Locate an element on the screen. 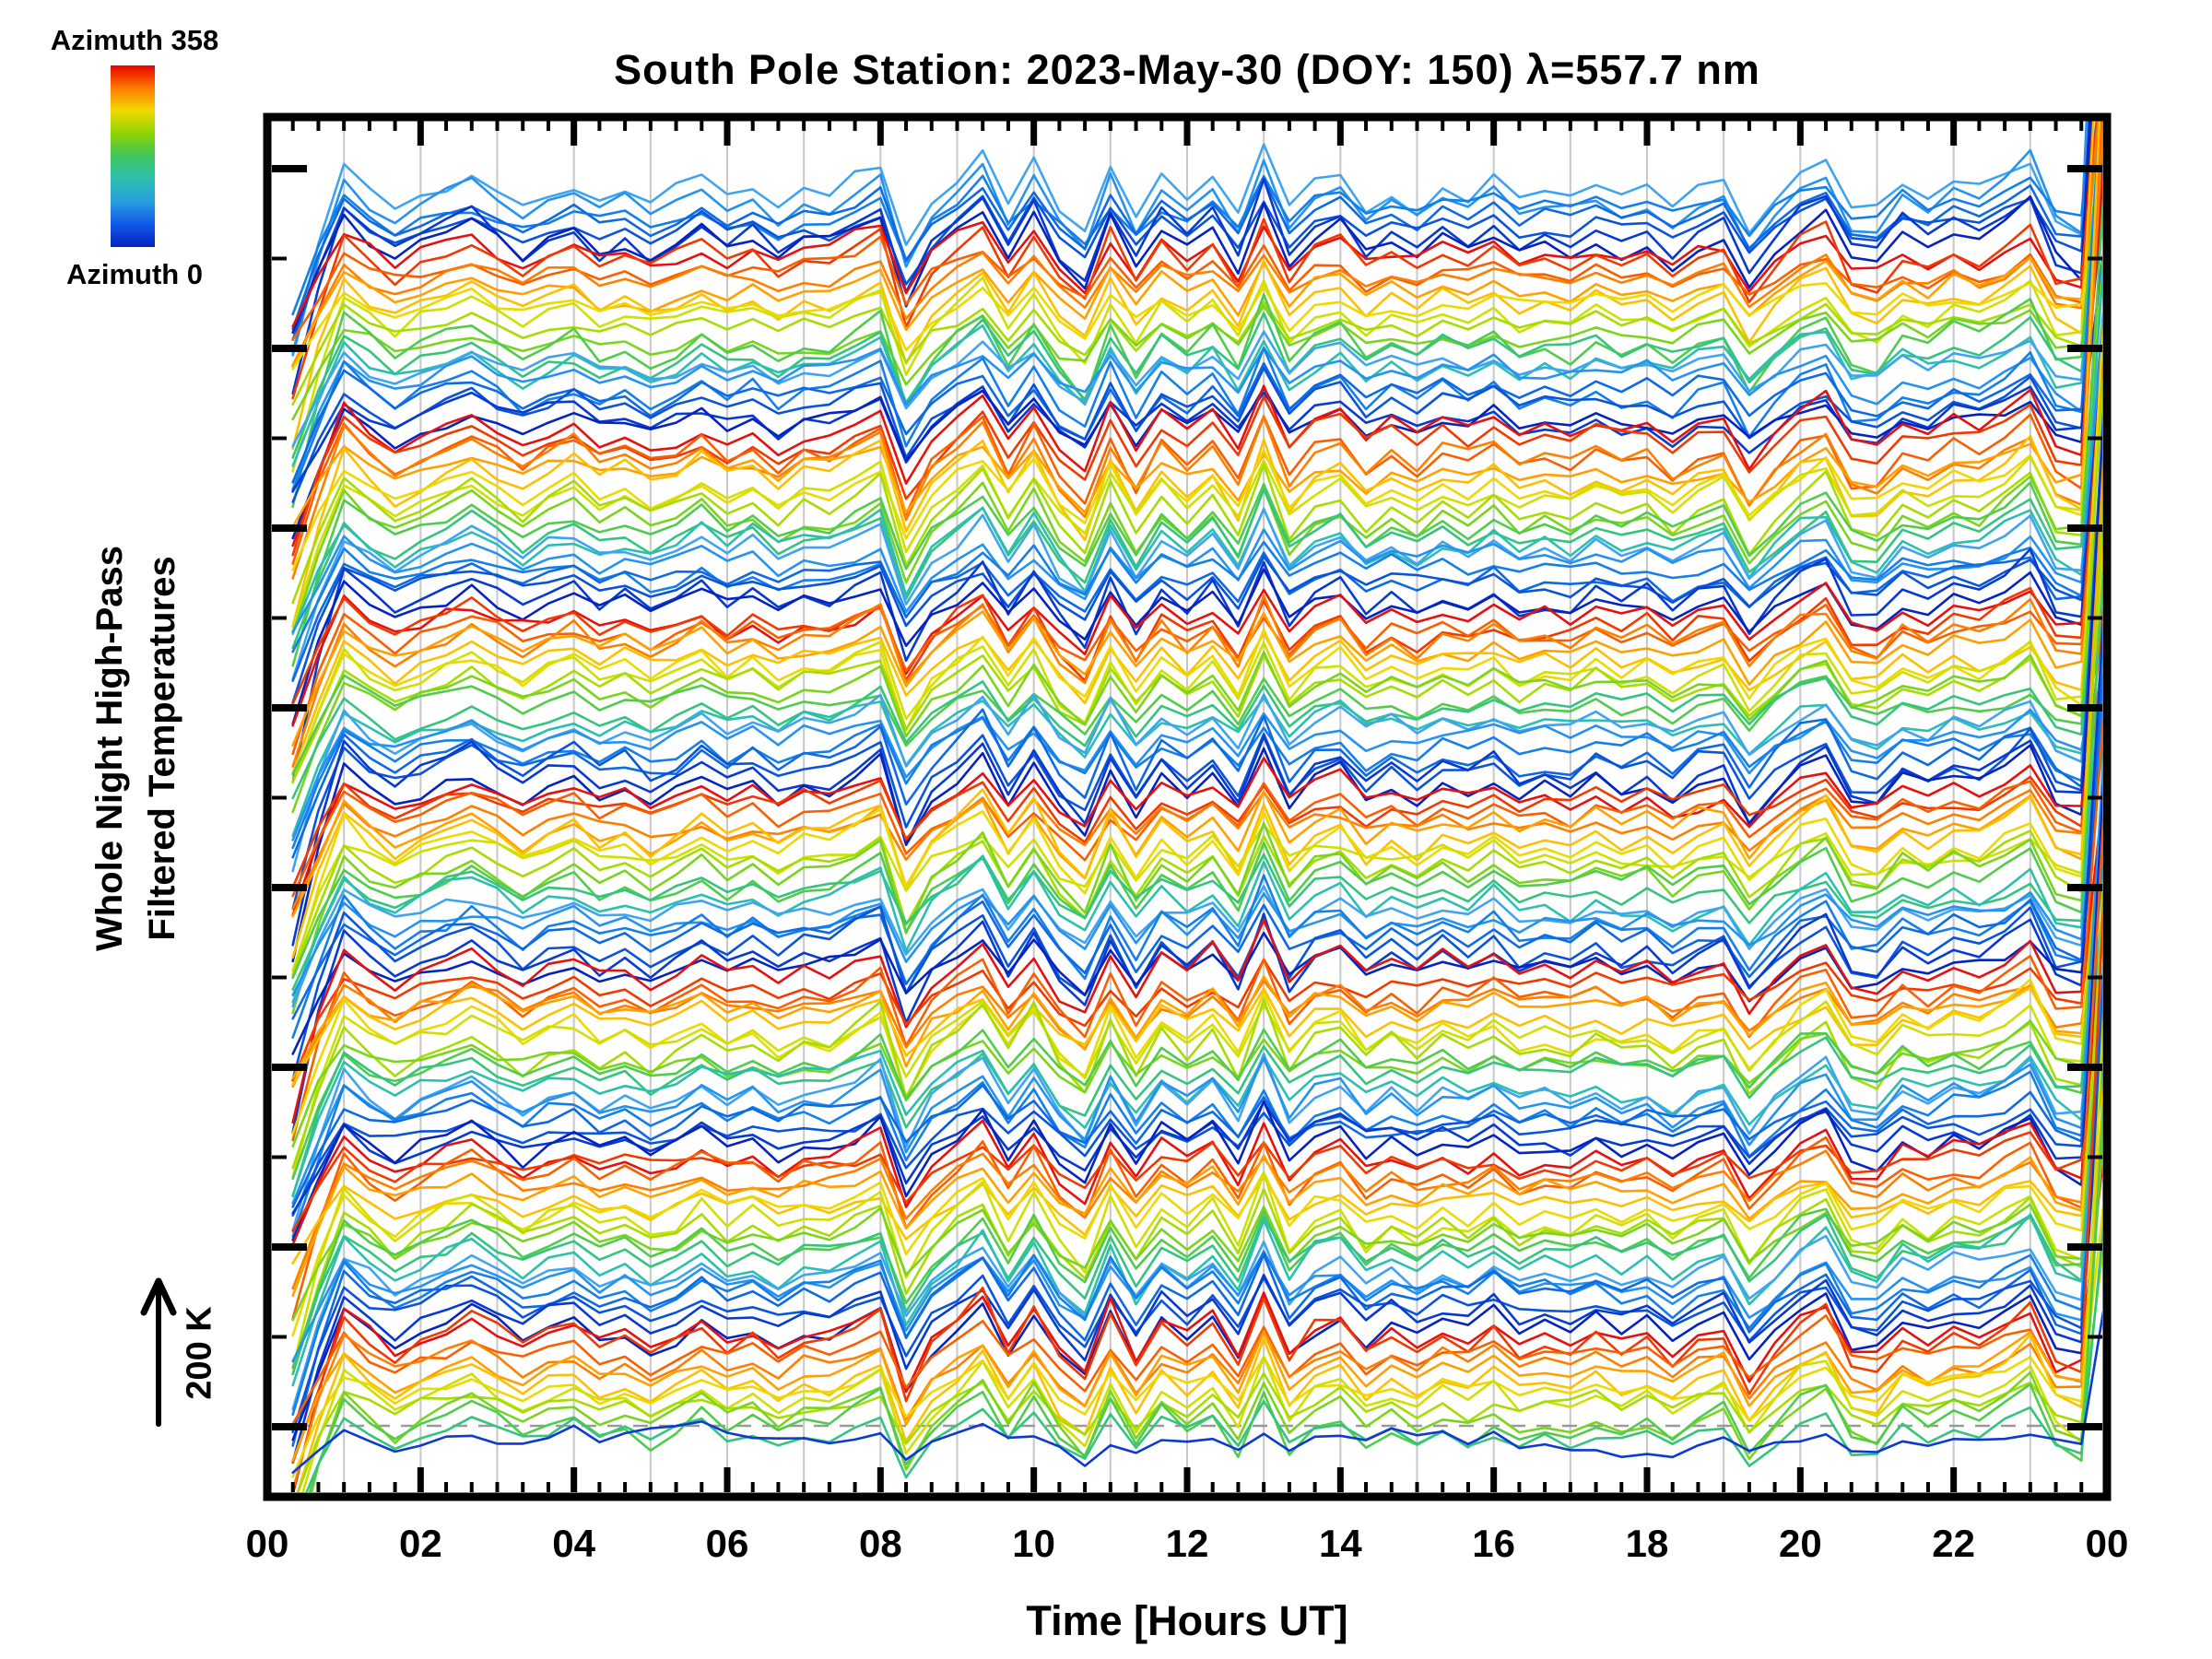  x-axis-label: Time [Hours UT] is located at coordinates (1187, 1620).